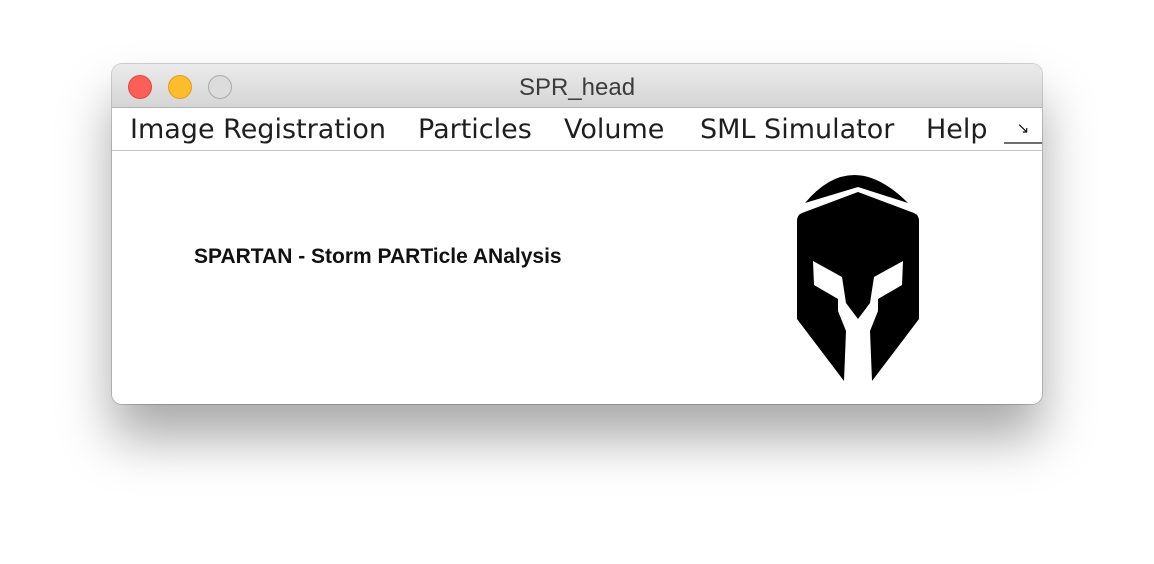 The height and width of the screenshot is (564, 1154). Describe the element at coordinates (797, 129) in the screenshot. I see `menu-sml-simulator: SML Simulator` at that location.